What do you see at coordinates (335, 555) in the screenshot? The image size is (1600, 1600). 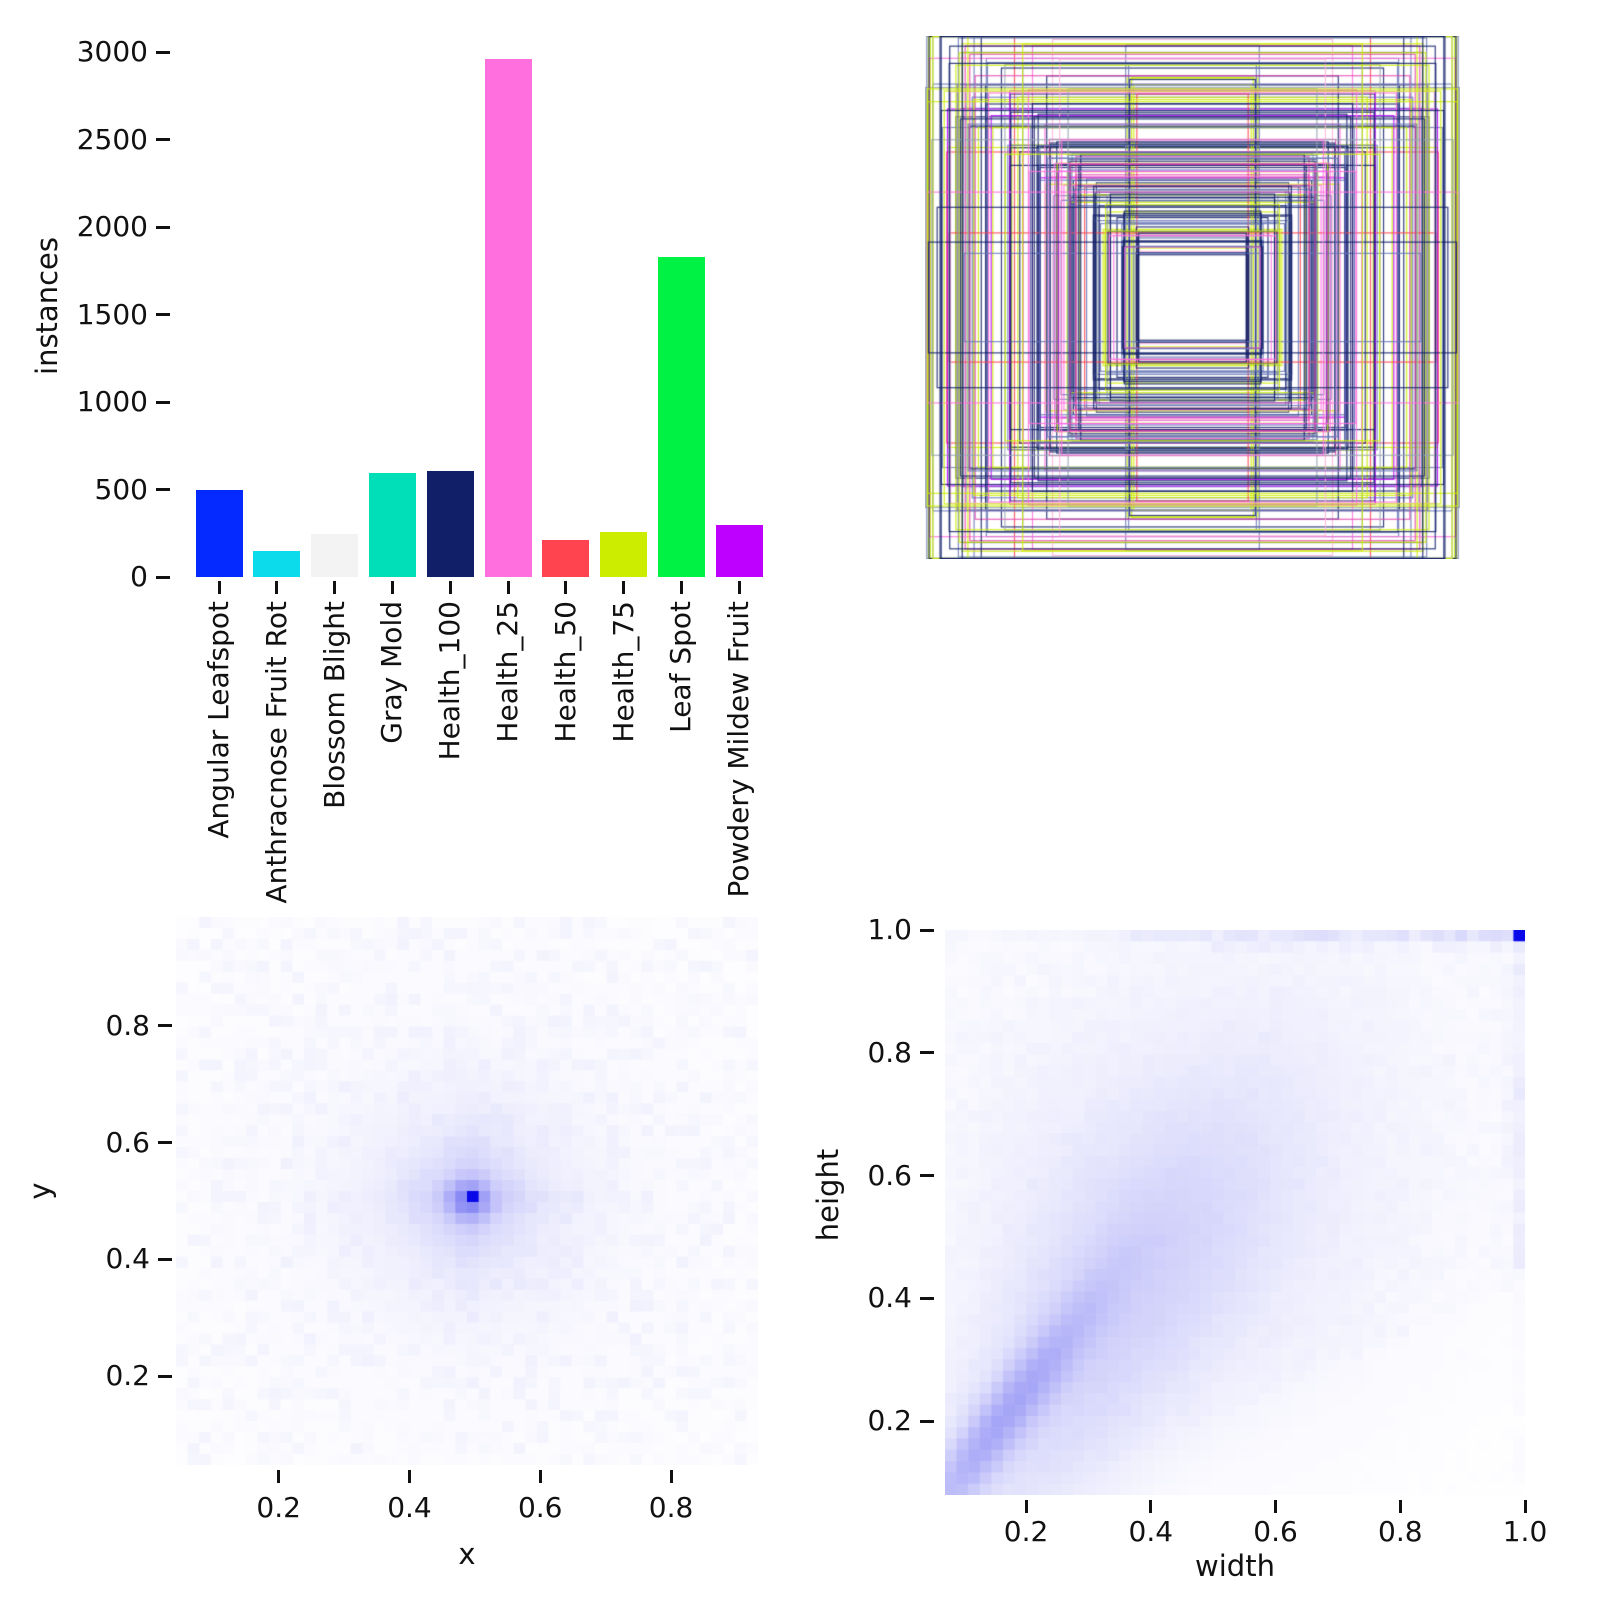 I see `bar-blossom-blight` at bounding box center [335, 555].